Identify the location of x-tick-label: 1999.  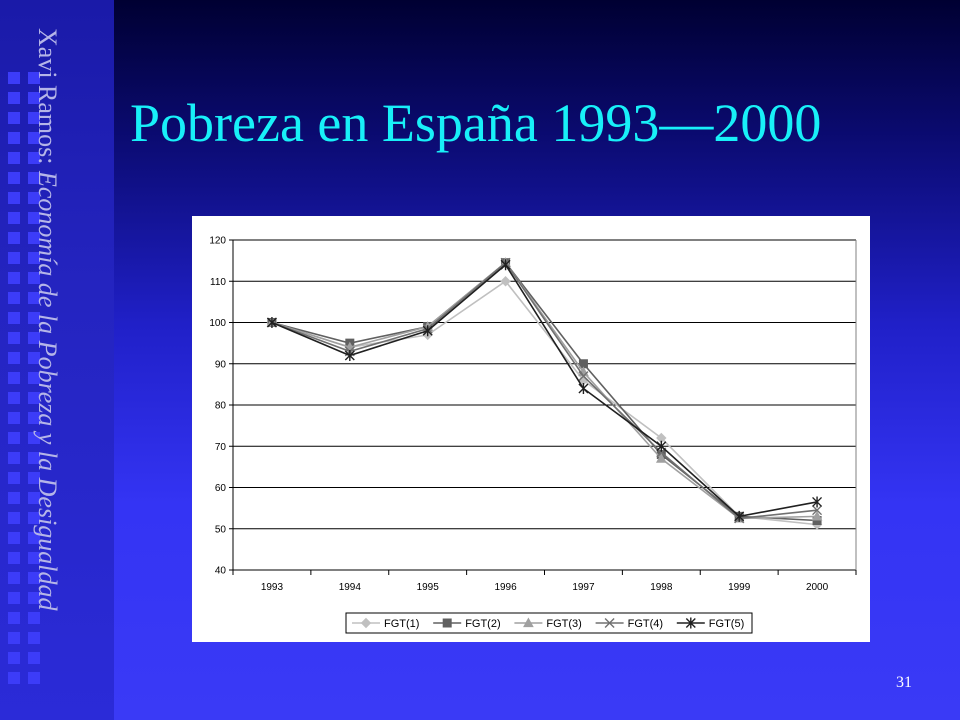
(739, 587).